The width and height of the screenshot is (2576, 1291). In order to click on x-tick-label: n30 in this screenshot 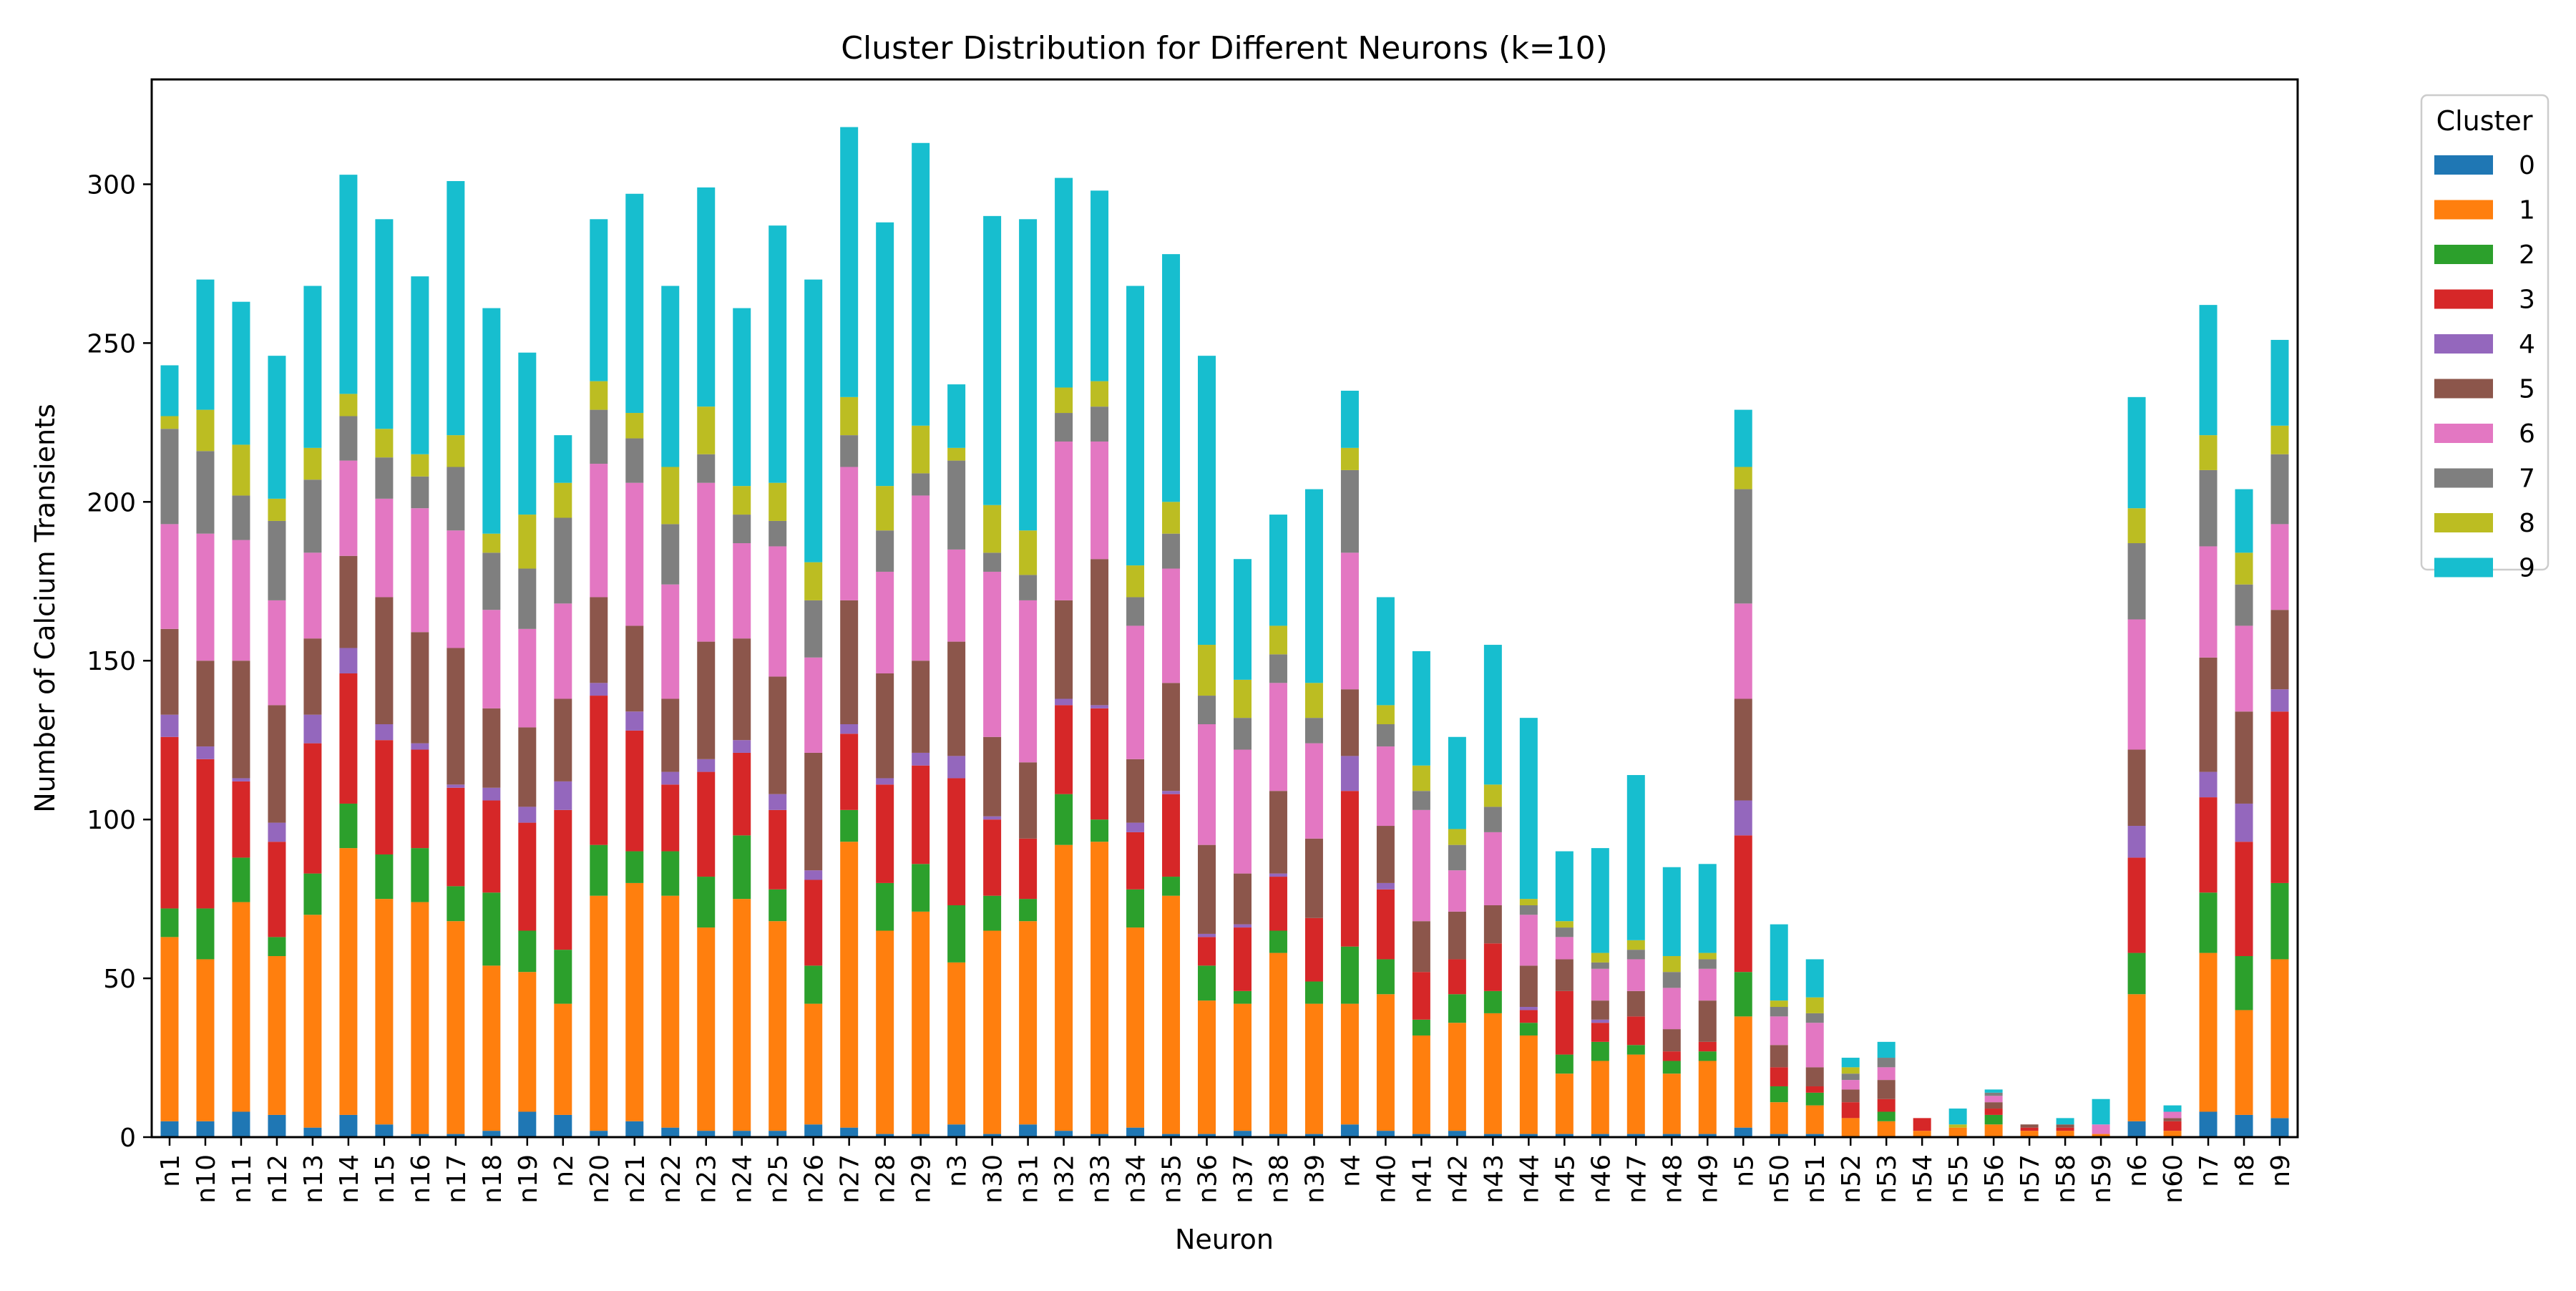, I will do `click(993, 1179)`.